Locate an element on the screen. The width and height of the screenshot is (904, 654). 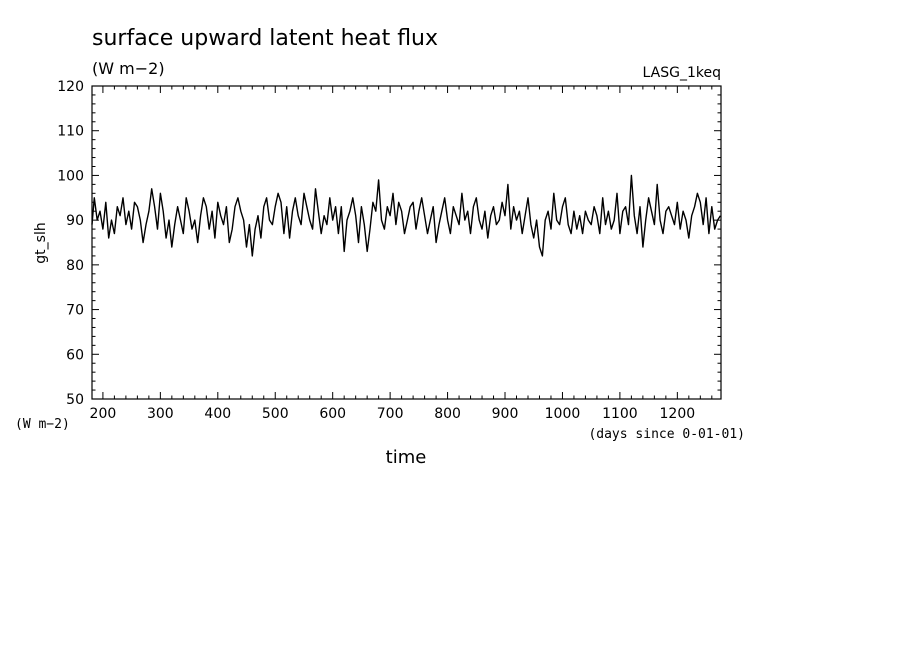
x-tick-label: 600 is located at coordinates (332, 414).